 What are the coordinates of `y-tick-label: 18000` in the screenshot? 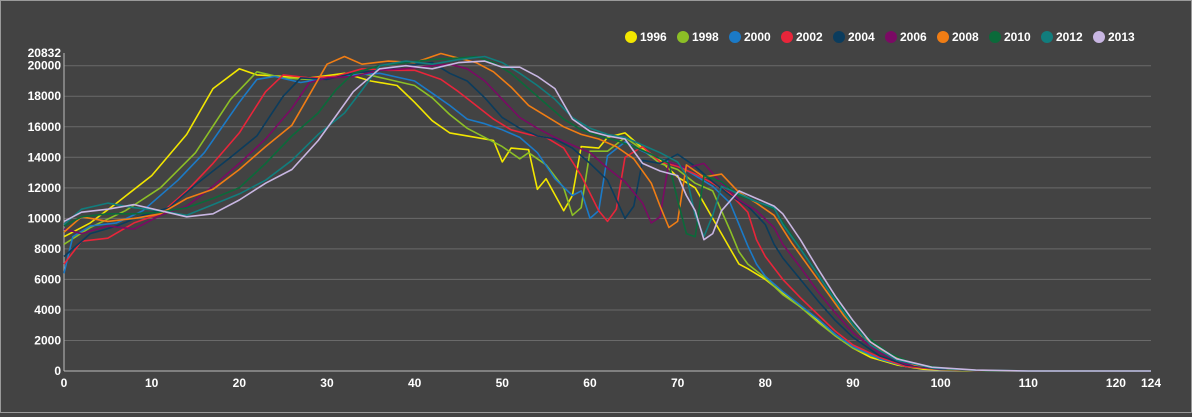 It's located at (45, 96).